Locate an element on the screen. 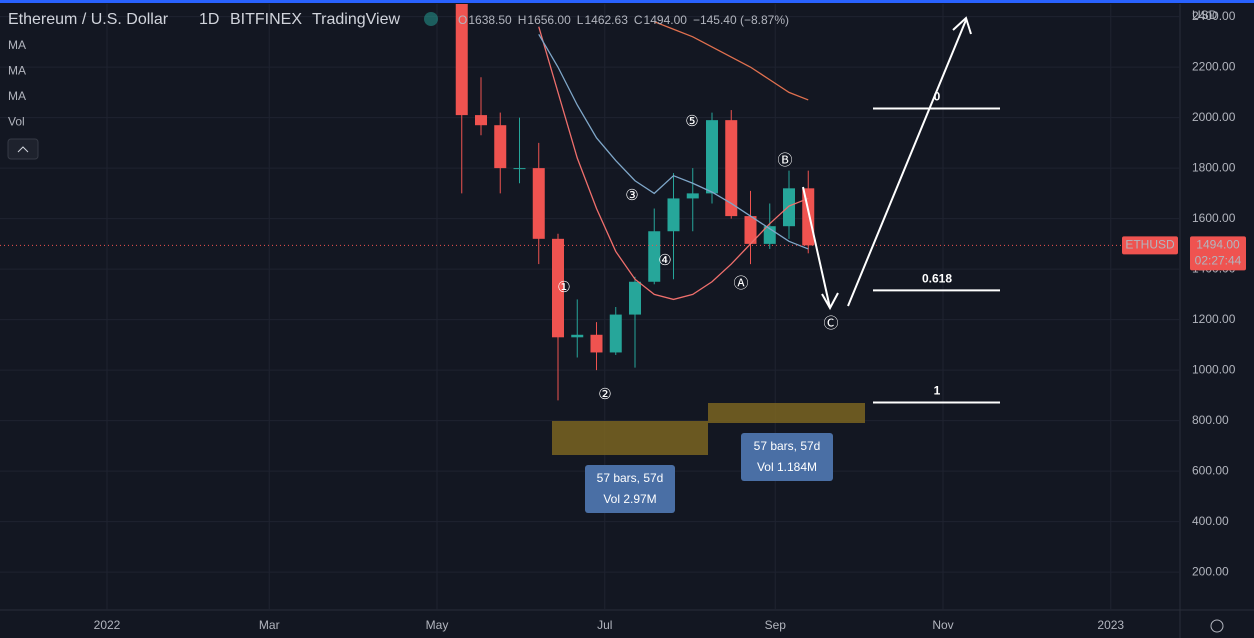 The height and width of the screenshot is (638, 1254). y-tick-label: 1200.00 is located at coordinates (1214, 319).